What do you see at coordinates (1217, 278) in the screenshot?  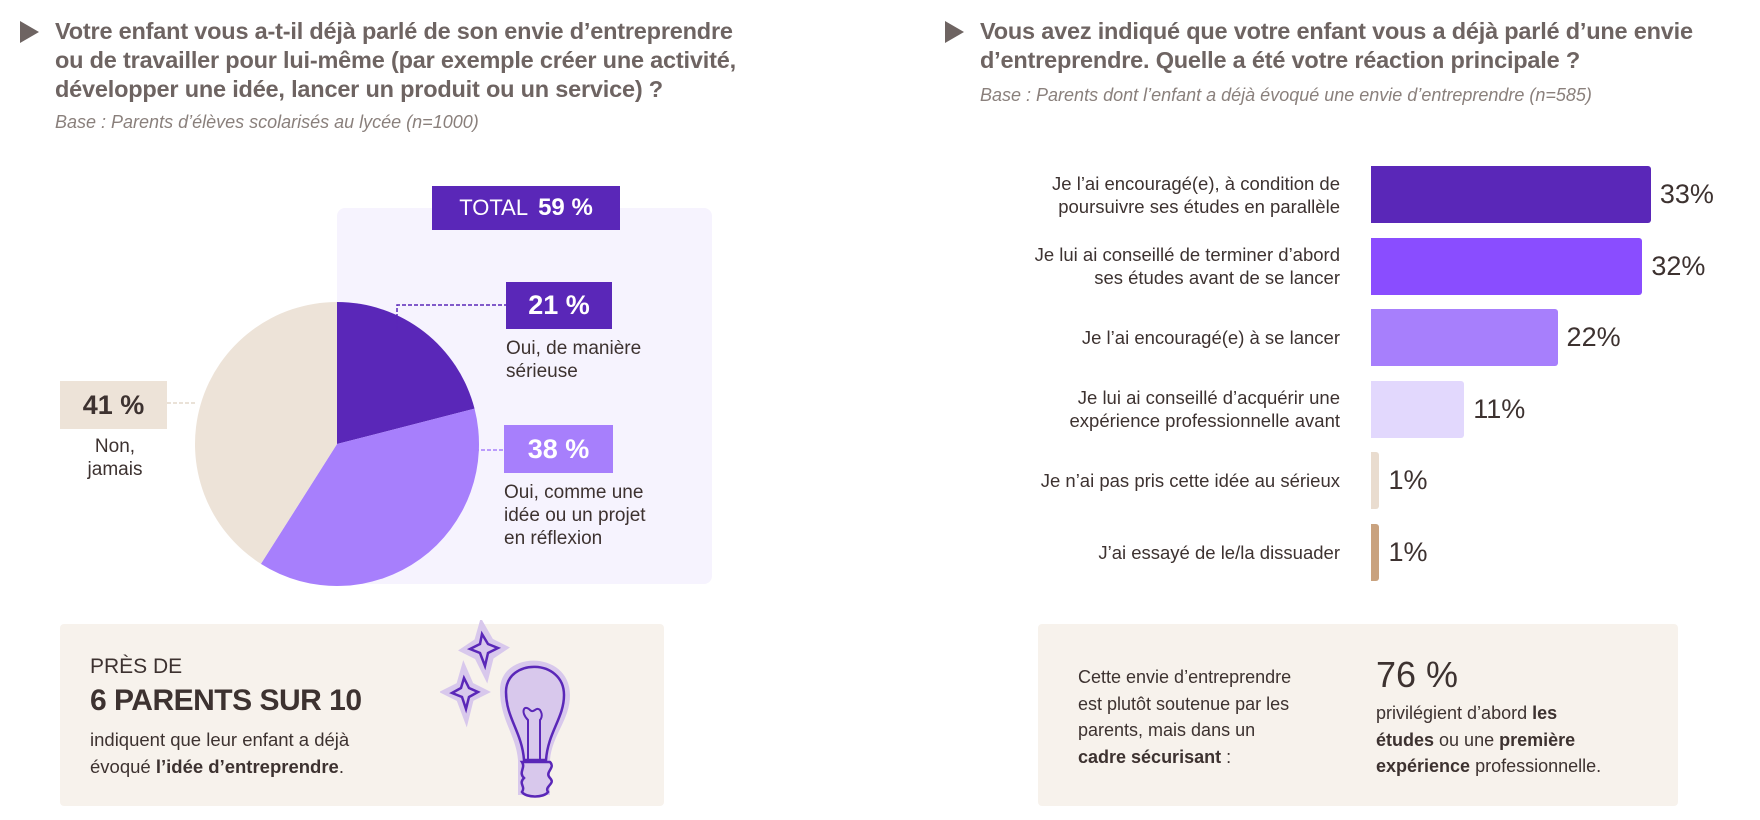 I see `bar-category-line: ses études avant de se lancer` at bounding box center [1217, 278].